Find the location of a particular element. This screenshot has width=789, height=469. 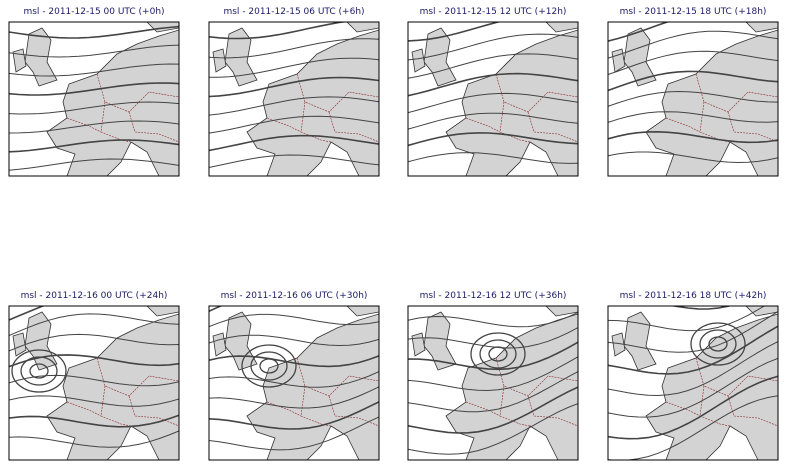

panel-title: msl - 2011-12-15 00 UTC (+0h) is located at coordinates (93, 12).